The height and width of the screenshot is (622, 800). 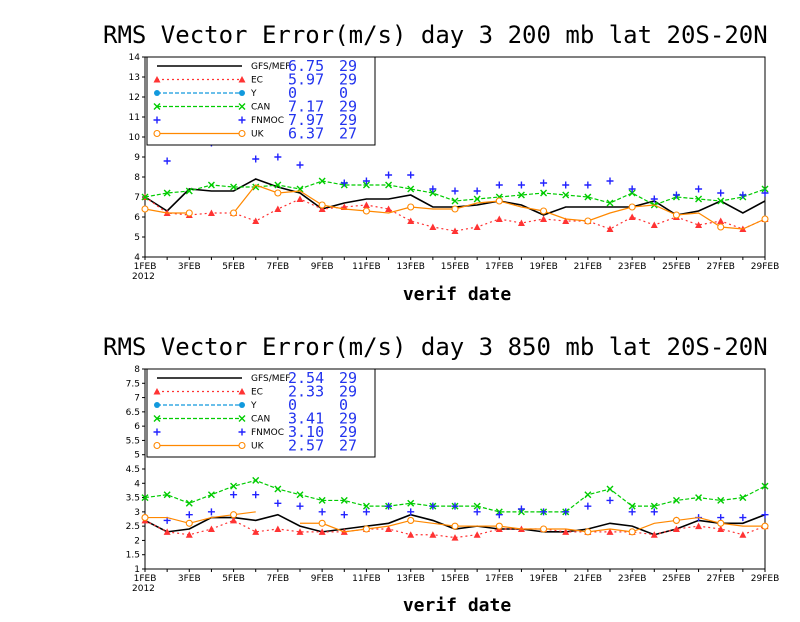 I want to click on legend-value: 7.17, so click(x=306, y=107).